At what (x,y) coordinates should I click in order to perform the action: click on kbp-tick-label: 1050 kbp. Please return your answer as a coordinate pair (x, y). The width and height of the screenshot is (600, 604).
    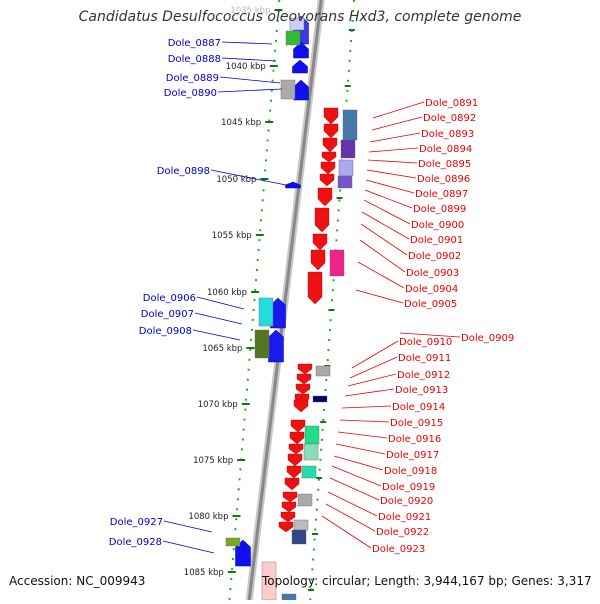
    Looking at the image, I should click on (236, 180).